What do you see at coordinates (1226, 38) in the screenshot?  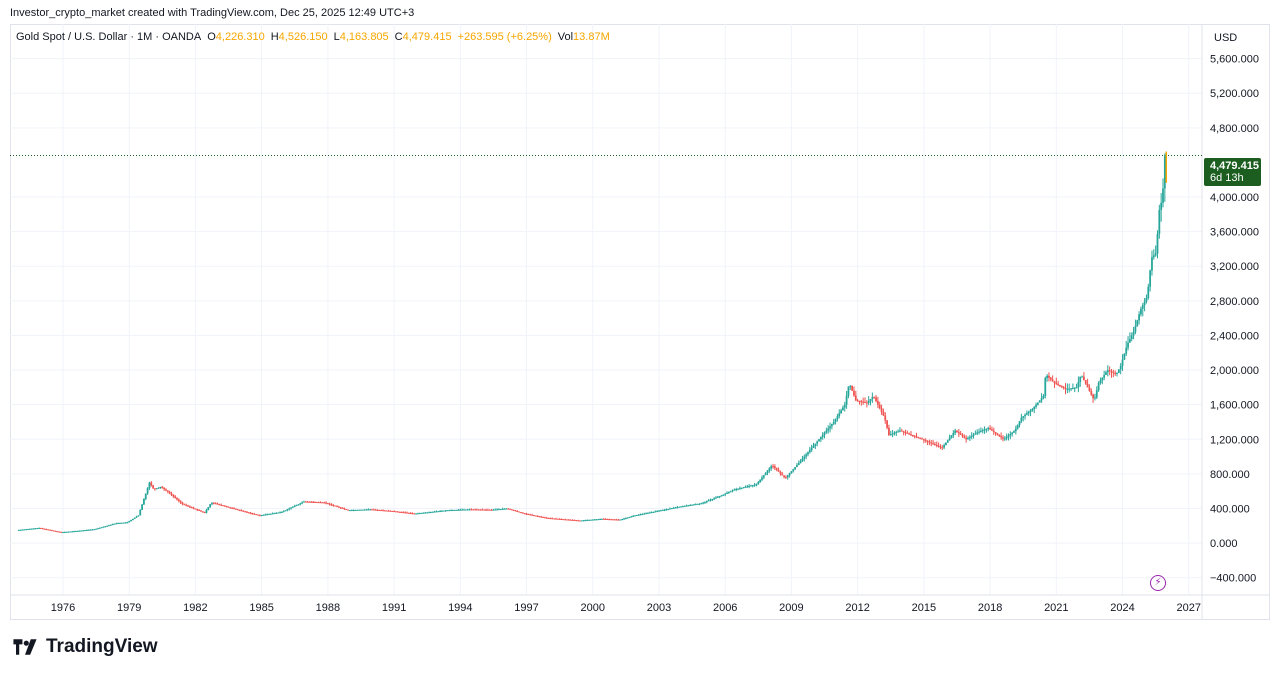 I see `currency-selector: USD` at bounding box center [1226, 38].